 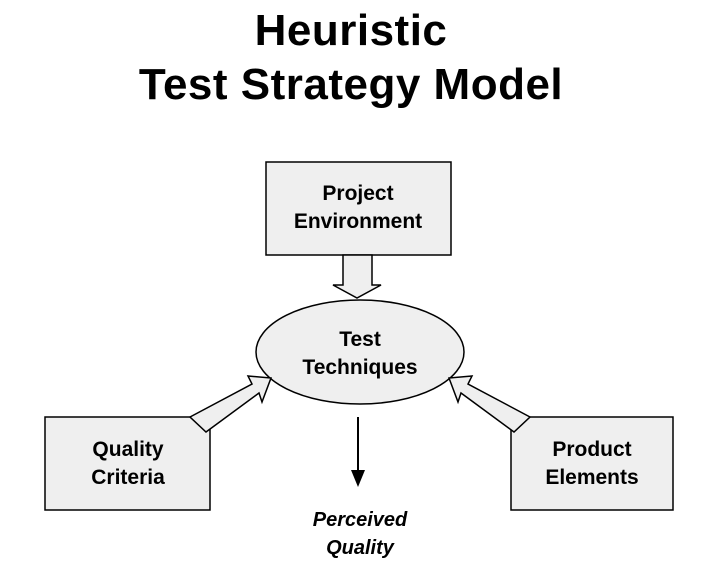 What do you see at coordinates (592, 463) in the screenshot?
I see `product-elements-box` at bounding box center [592, 463].